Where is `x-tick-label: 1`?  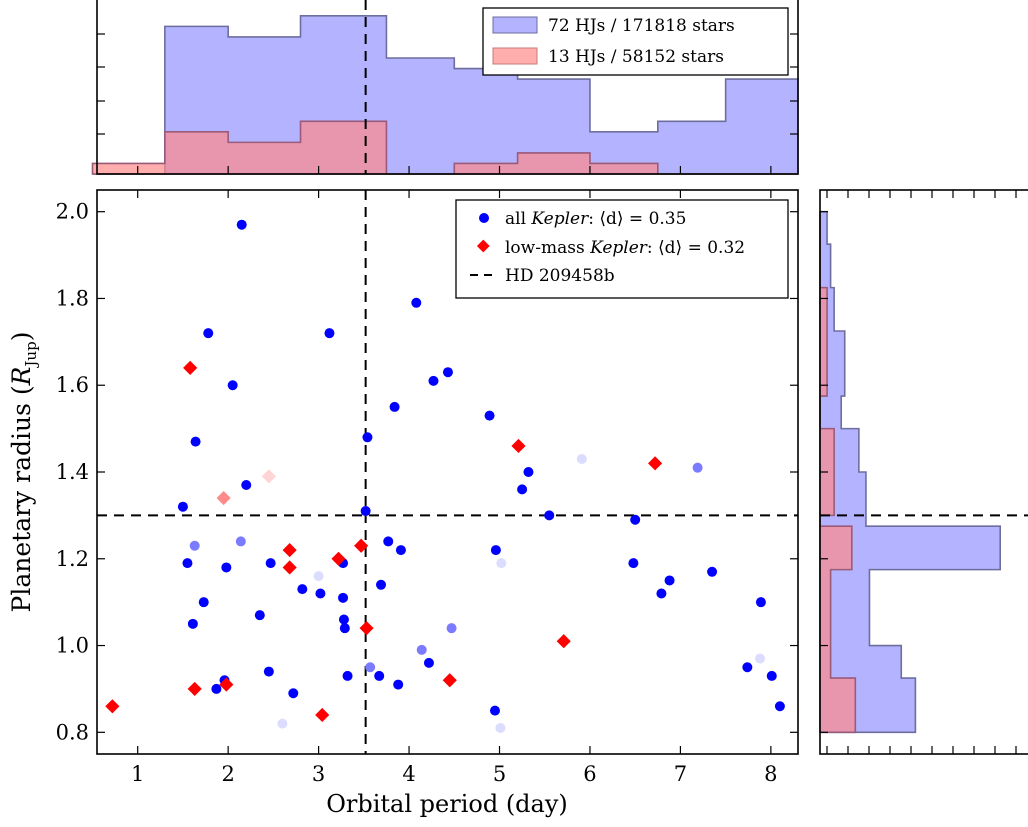 x-tick-label: 1 is located at coordinates (137, 774).